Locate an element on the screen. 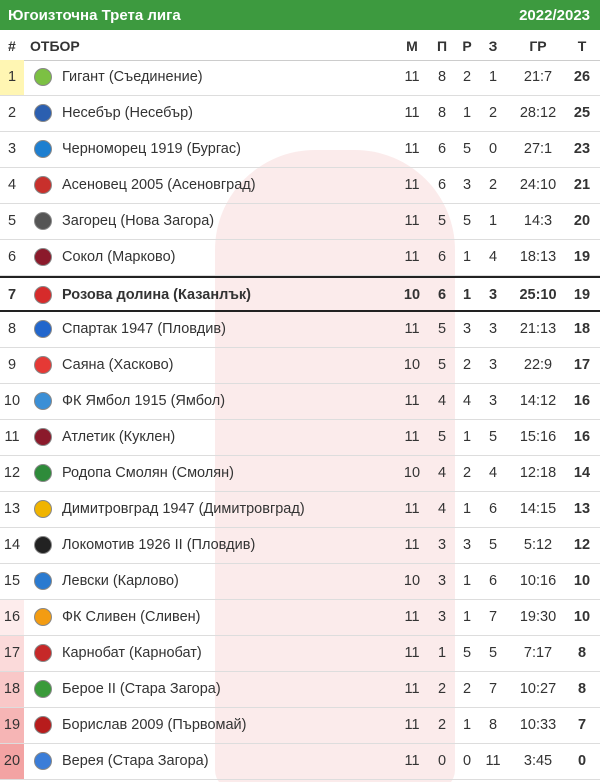  rank: 10 is located at coordinates (12, 401).